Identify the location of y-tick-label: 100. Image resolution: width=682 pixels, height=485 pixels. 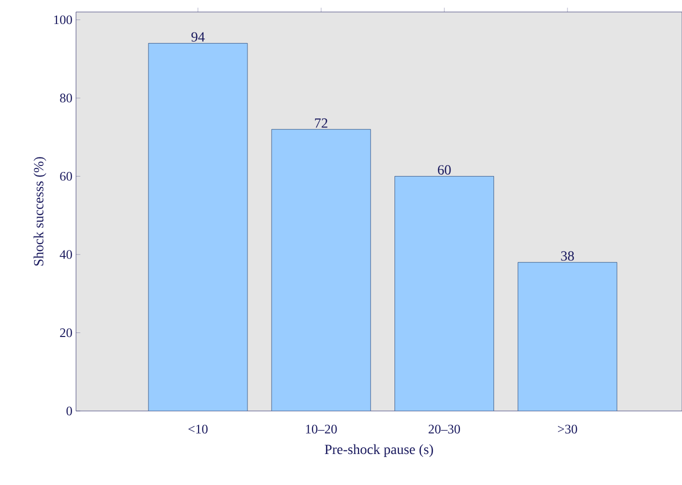
(63, 19).